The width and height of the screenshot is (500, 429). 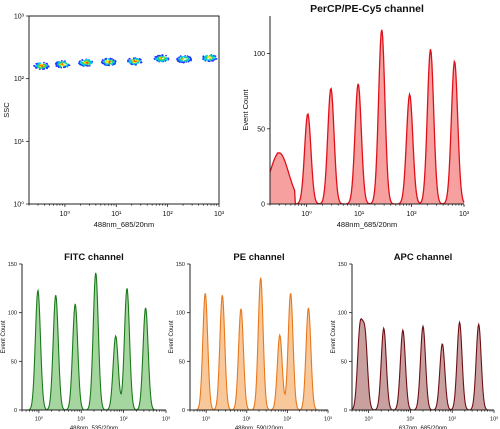 I want to click on y-tick-label: 100, so click(x=180, y=314).